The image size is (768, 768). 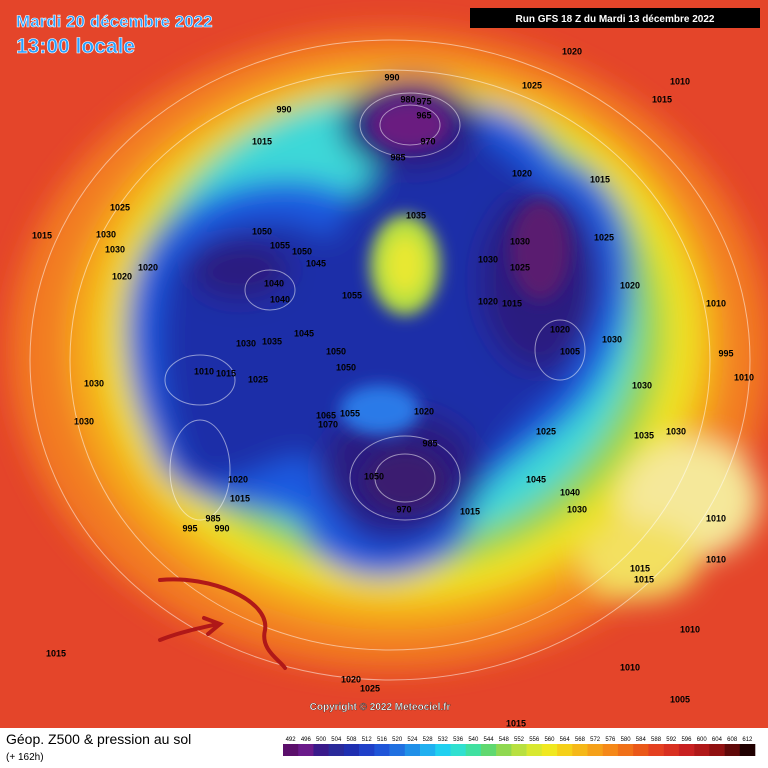 What do you see at coordinates (75, 46) in the screenshot?
I see `time-label: 13:00 locale` at bounding box center [75, 46].